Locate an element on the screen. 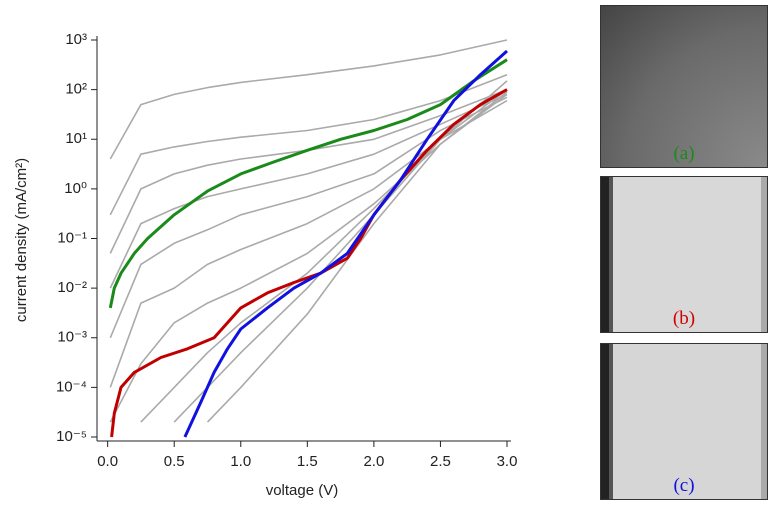 This screenshot has height=507, width=771. image-panel: (a) is located at coordinates (684, 86).